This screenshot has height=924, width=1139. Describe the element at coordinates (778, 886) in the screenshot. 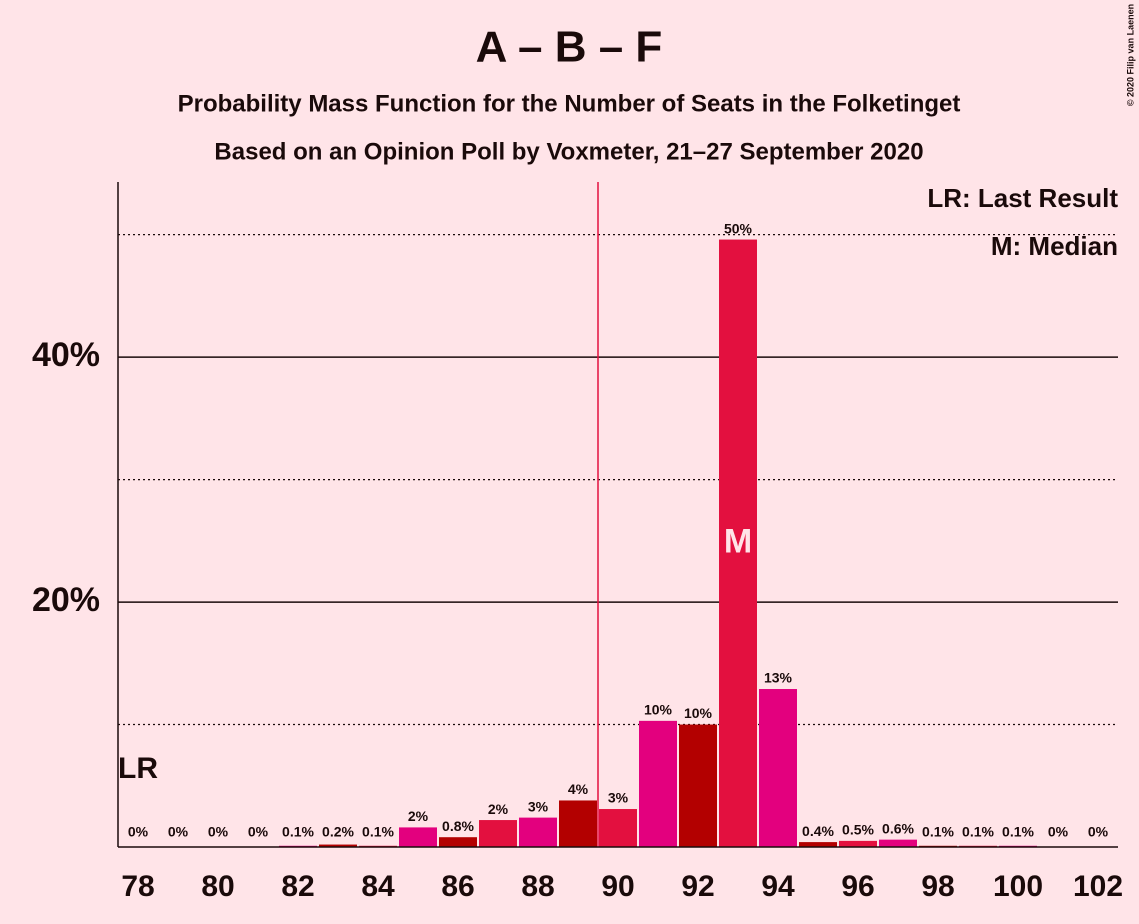

I see `x-tick-label: 94` at that location.